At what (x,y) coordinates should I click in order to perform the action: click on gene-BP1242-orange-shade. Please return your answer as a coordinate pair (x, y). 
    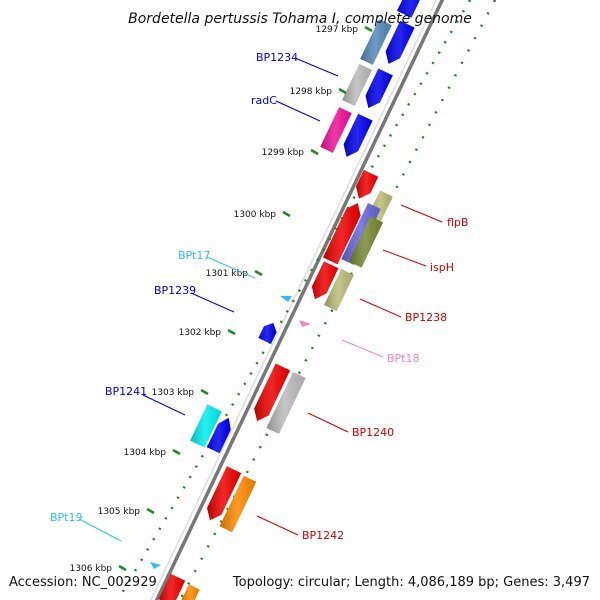
    Looking at the image, I should click on (238, 504).